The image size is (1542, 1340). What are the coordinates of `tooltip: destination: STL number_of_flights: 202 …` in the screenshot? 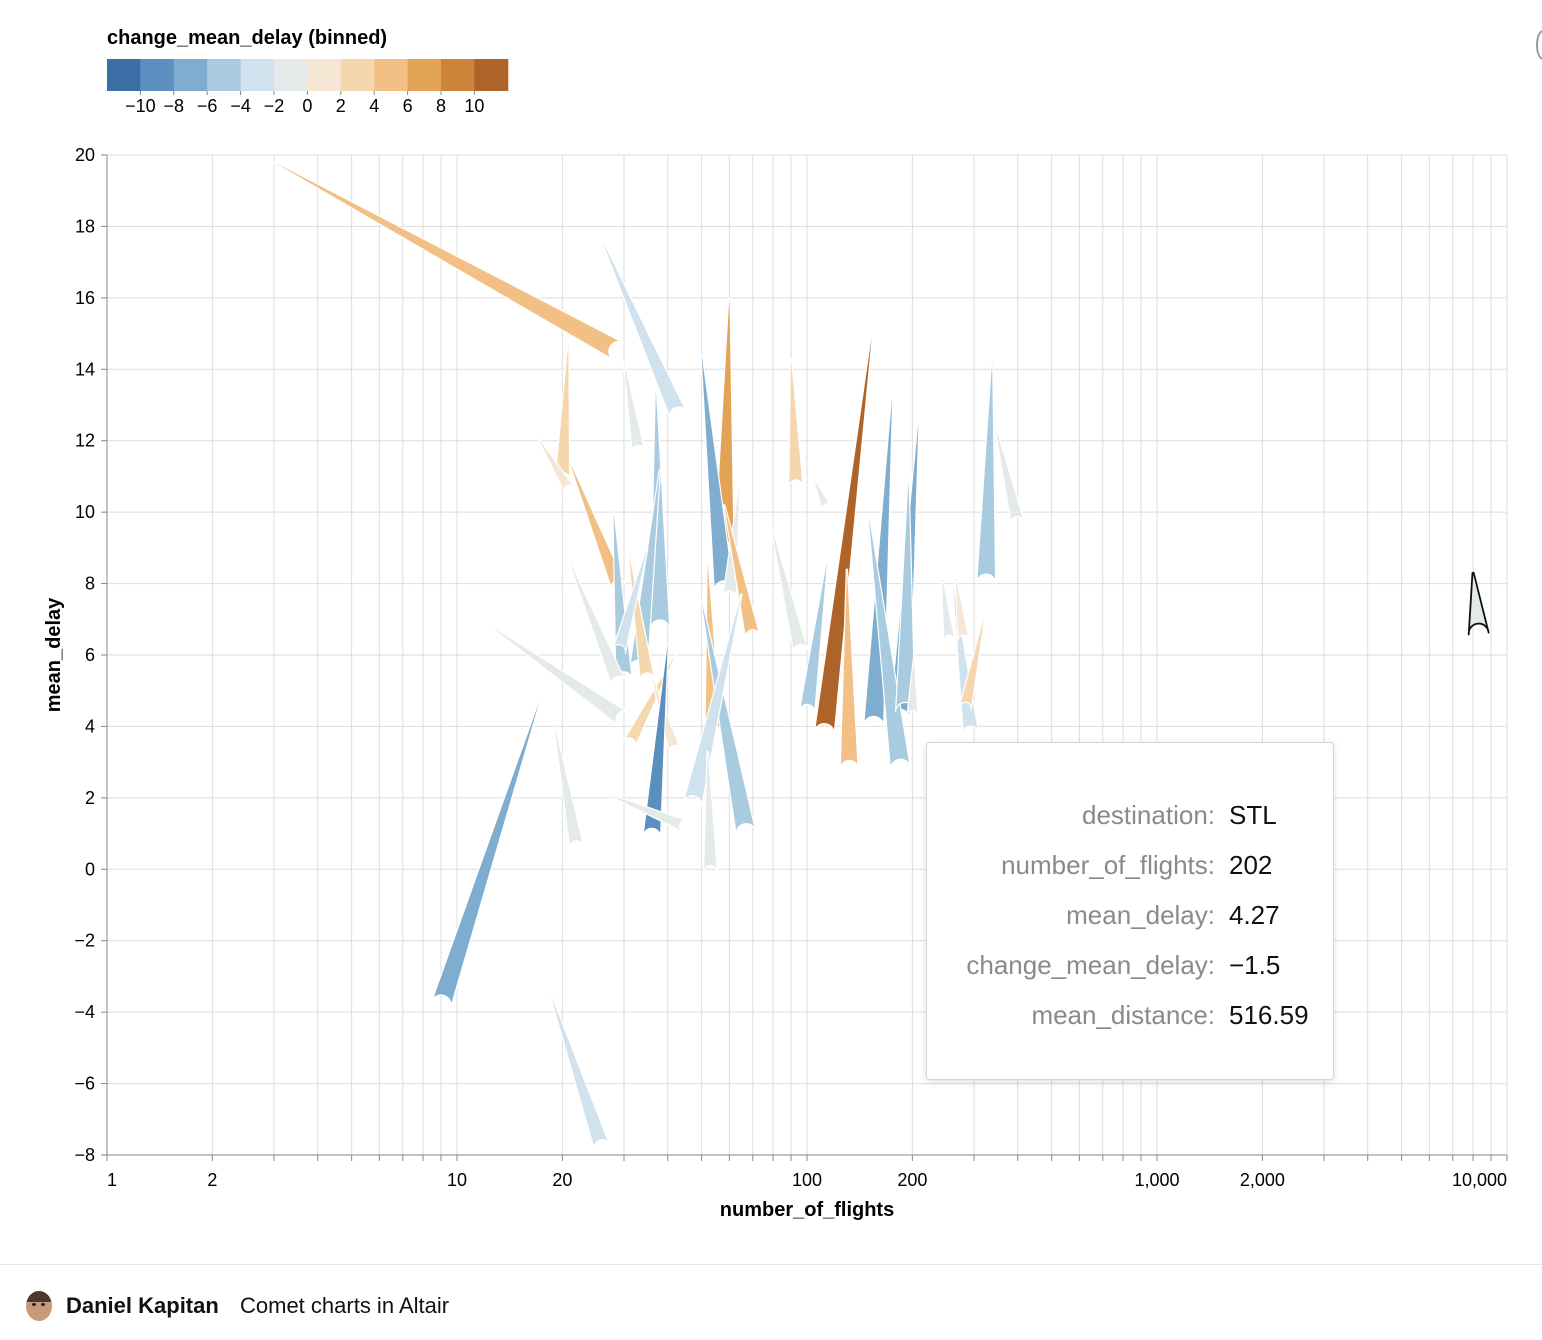 It's located at (1130, 911).